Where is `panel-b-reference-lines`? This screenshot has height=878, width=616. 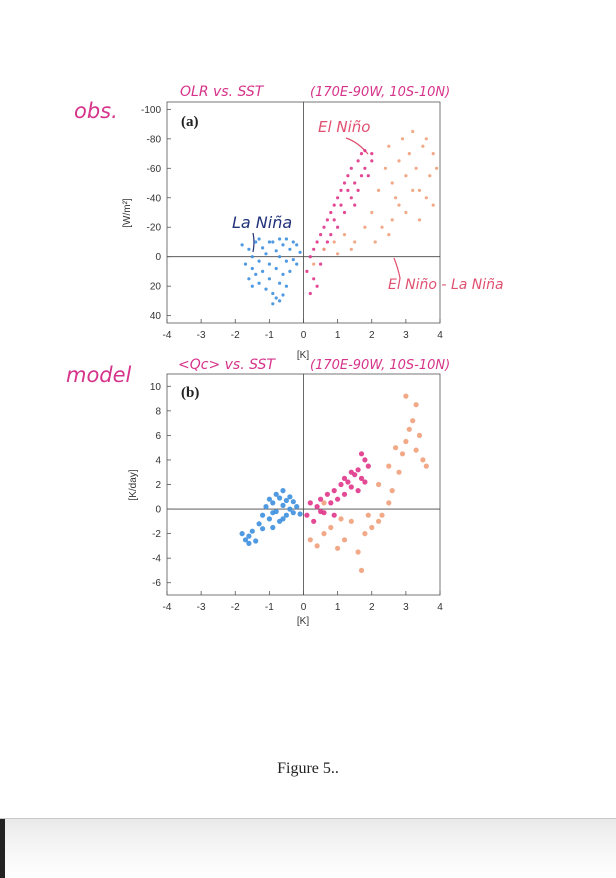 panel-b-reference-lines is located at coordinates (303, 484).